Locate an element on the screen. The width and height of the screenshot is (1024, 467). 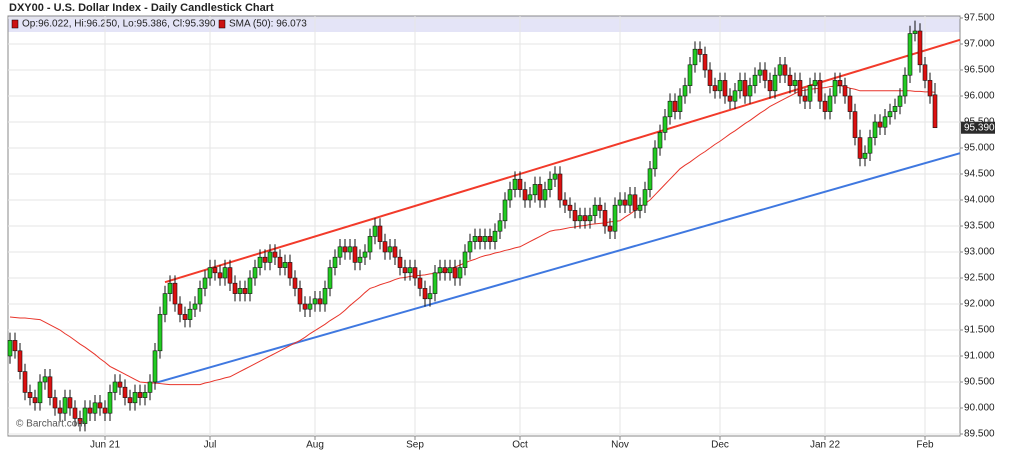
x-tick-label: Nov is located at coordinates (620, 445).